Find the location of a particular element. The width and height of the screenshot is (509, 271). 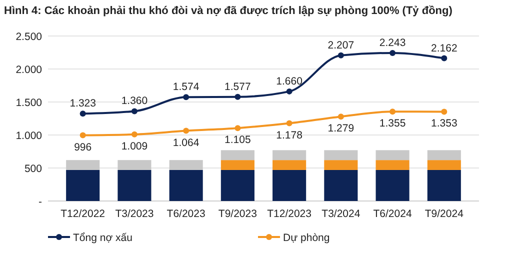

data-label: 1.105 is located at coordinates (237, 140).